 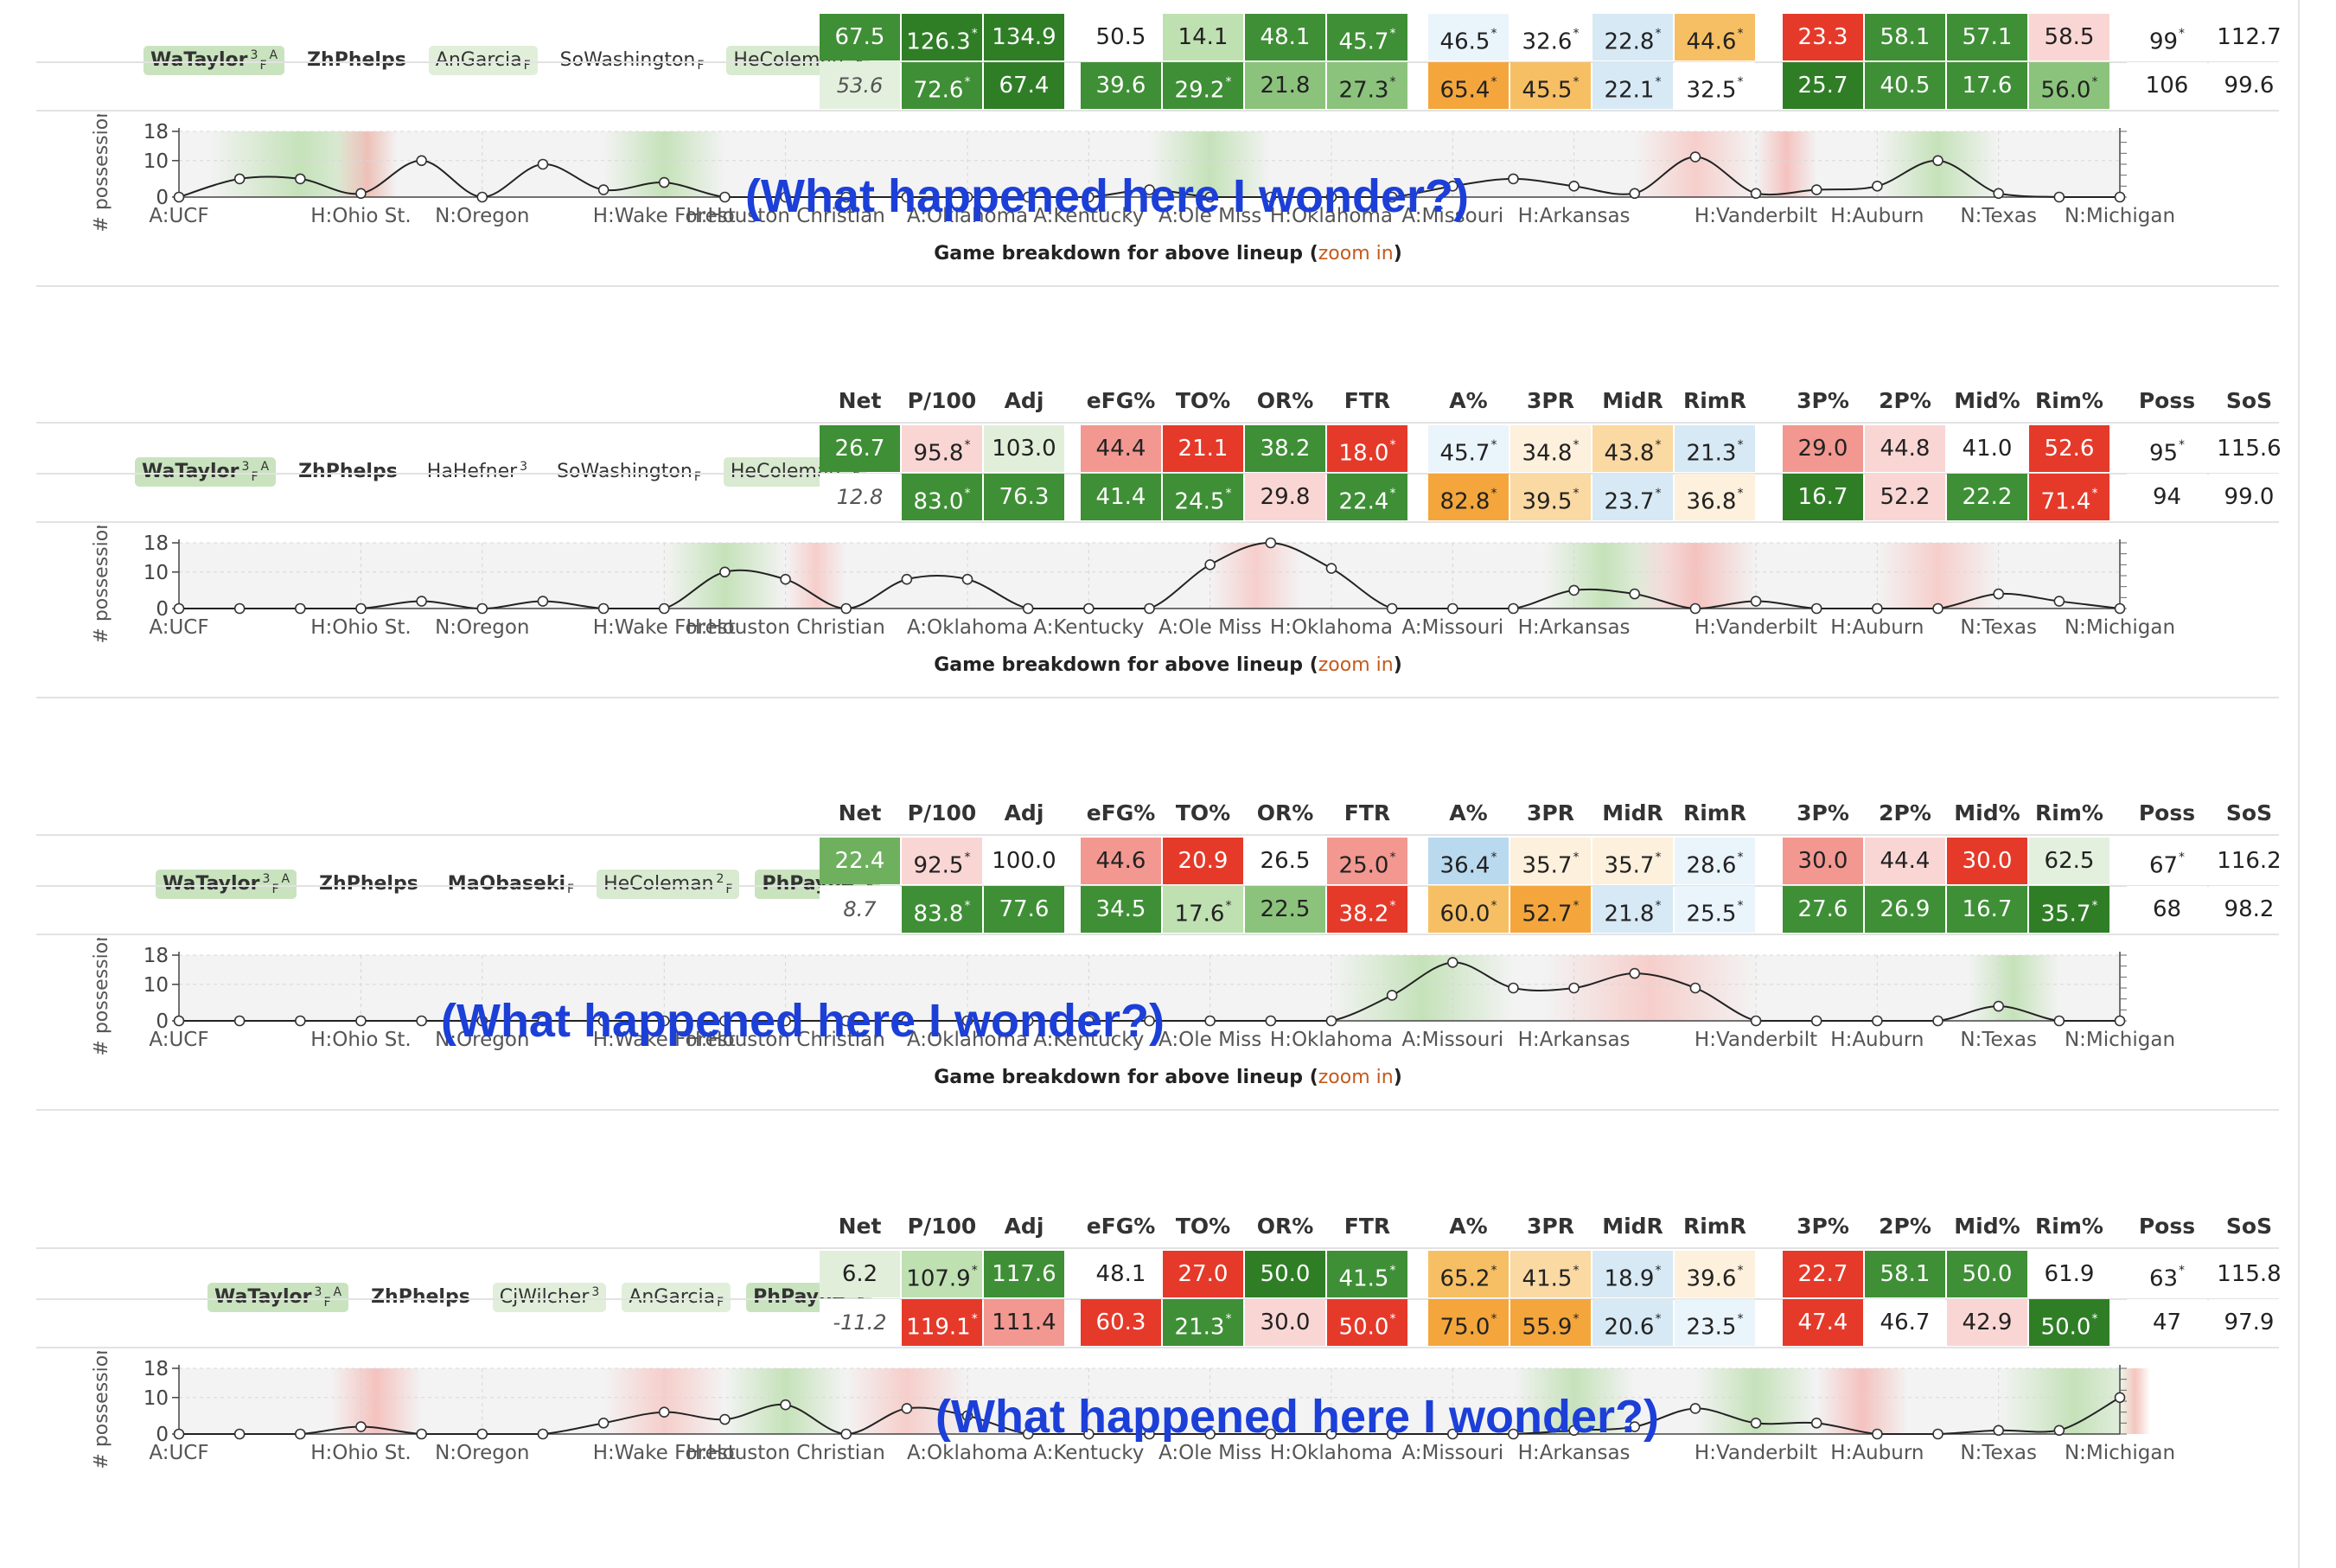 I want to click on stat-value: 99, so click(x=2163, y=42).